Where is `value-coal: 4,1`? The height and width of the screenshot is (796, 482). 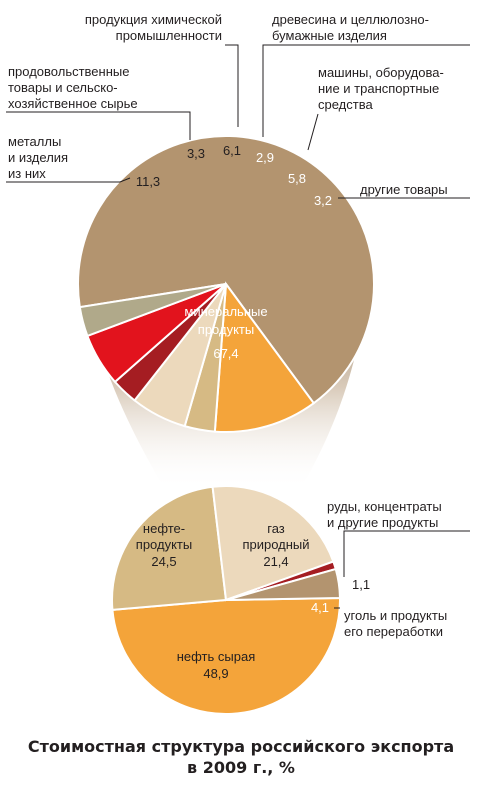
value-coal: 4,1 is located at coordinates (320, 607).